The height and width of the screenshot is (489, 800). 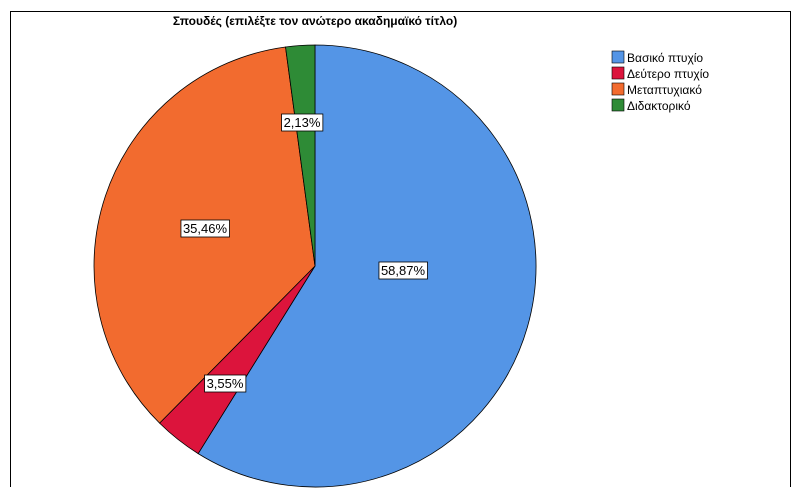 What do you see at coordinates (668, 74) in the screenshot?
I see `legend-label: Δεύτερο πτυχίο` at bounding box center [668, 74].